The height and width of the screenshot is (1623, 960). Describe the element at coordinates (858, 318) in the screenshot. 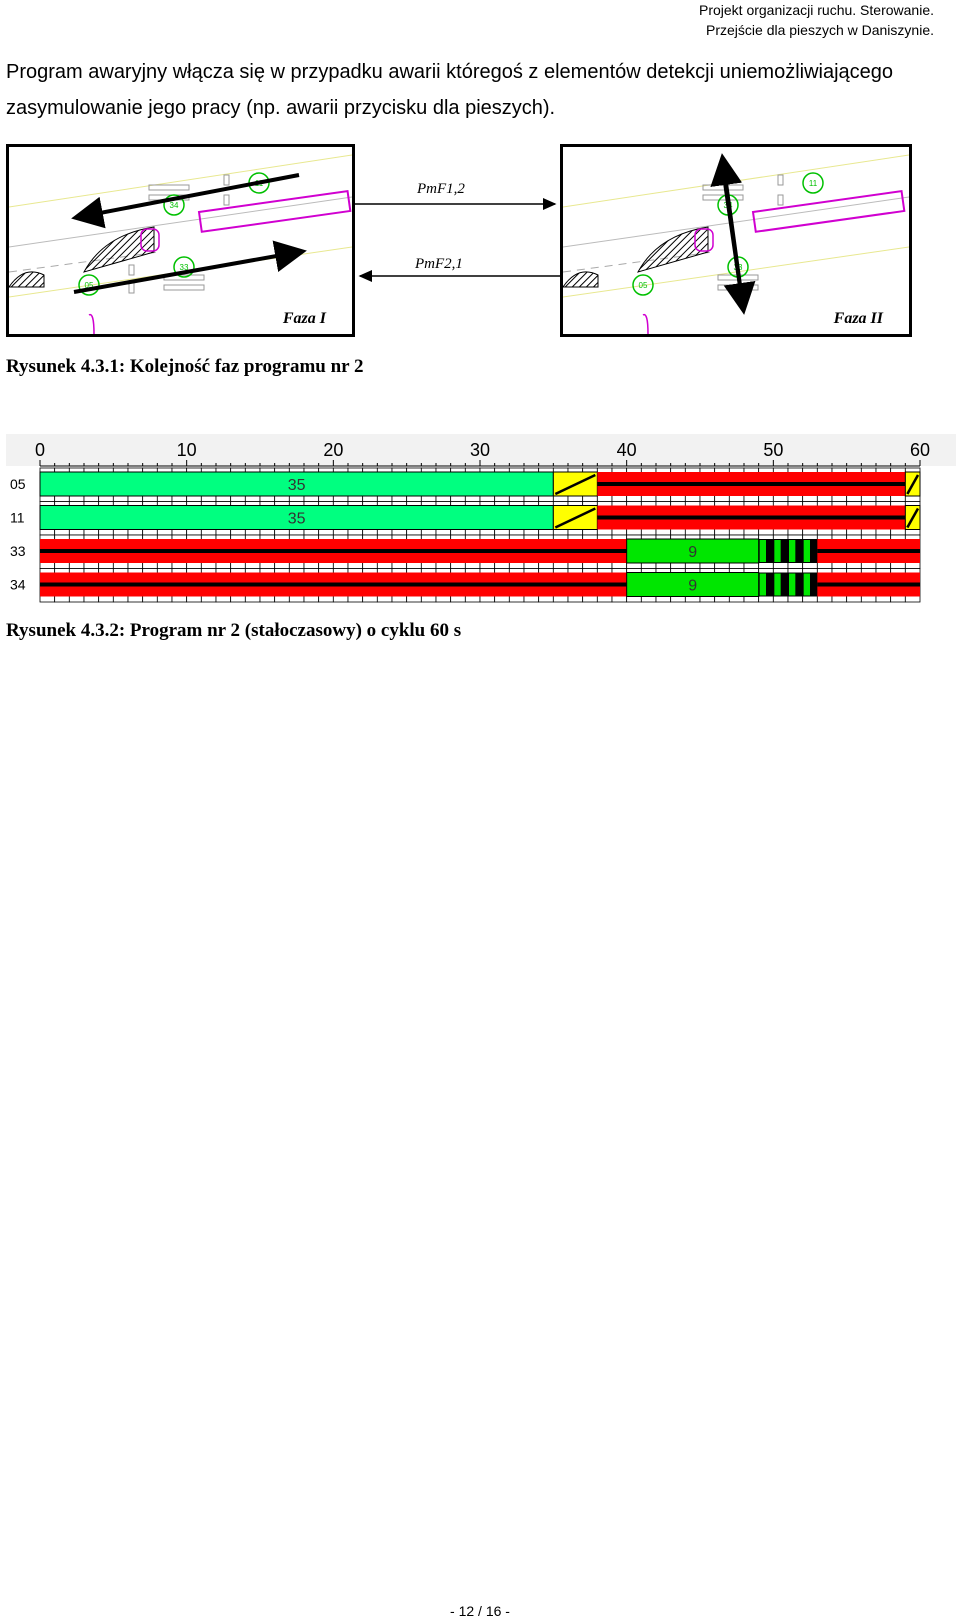

I see `phase-2-label: Faza II` at that location.